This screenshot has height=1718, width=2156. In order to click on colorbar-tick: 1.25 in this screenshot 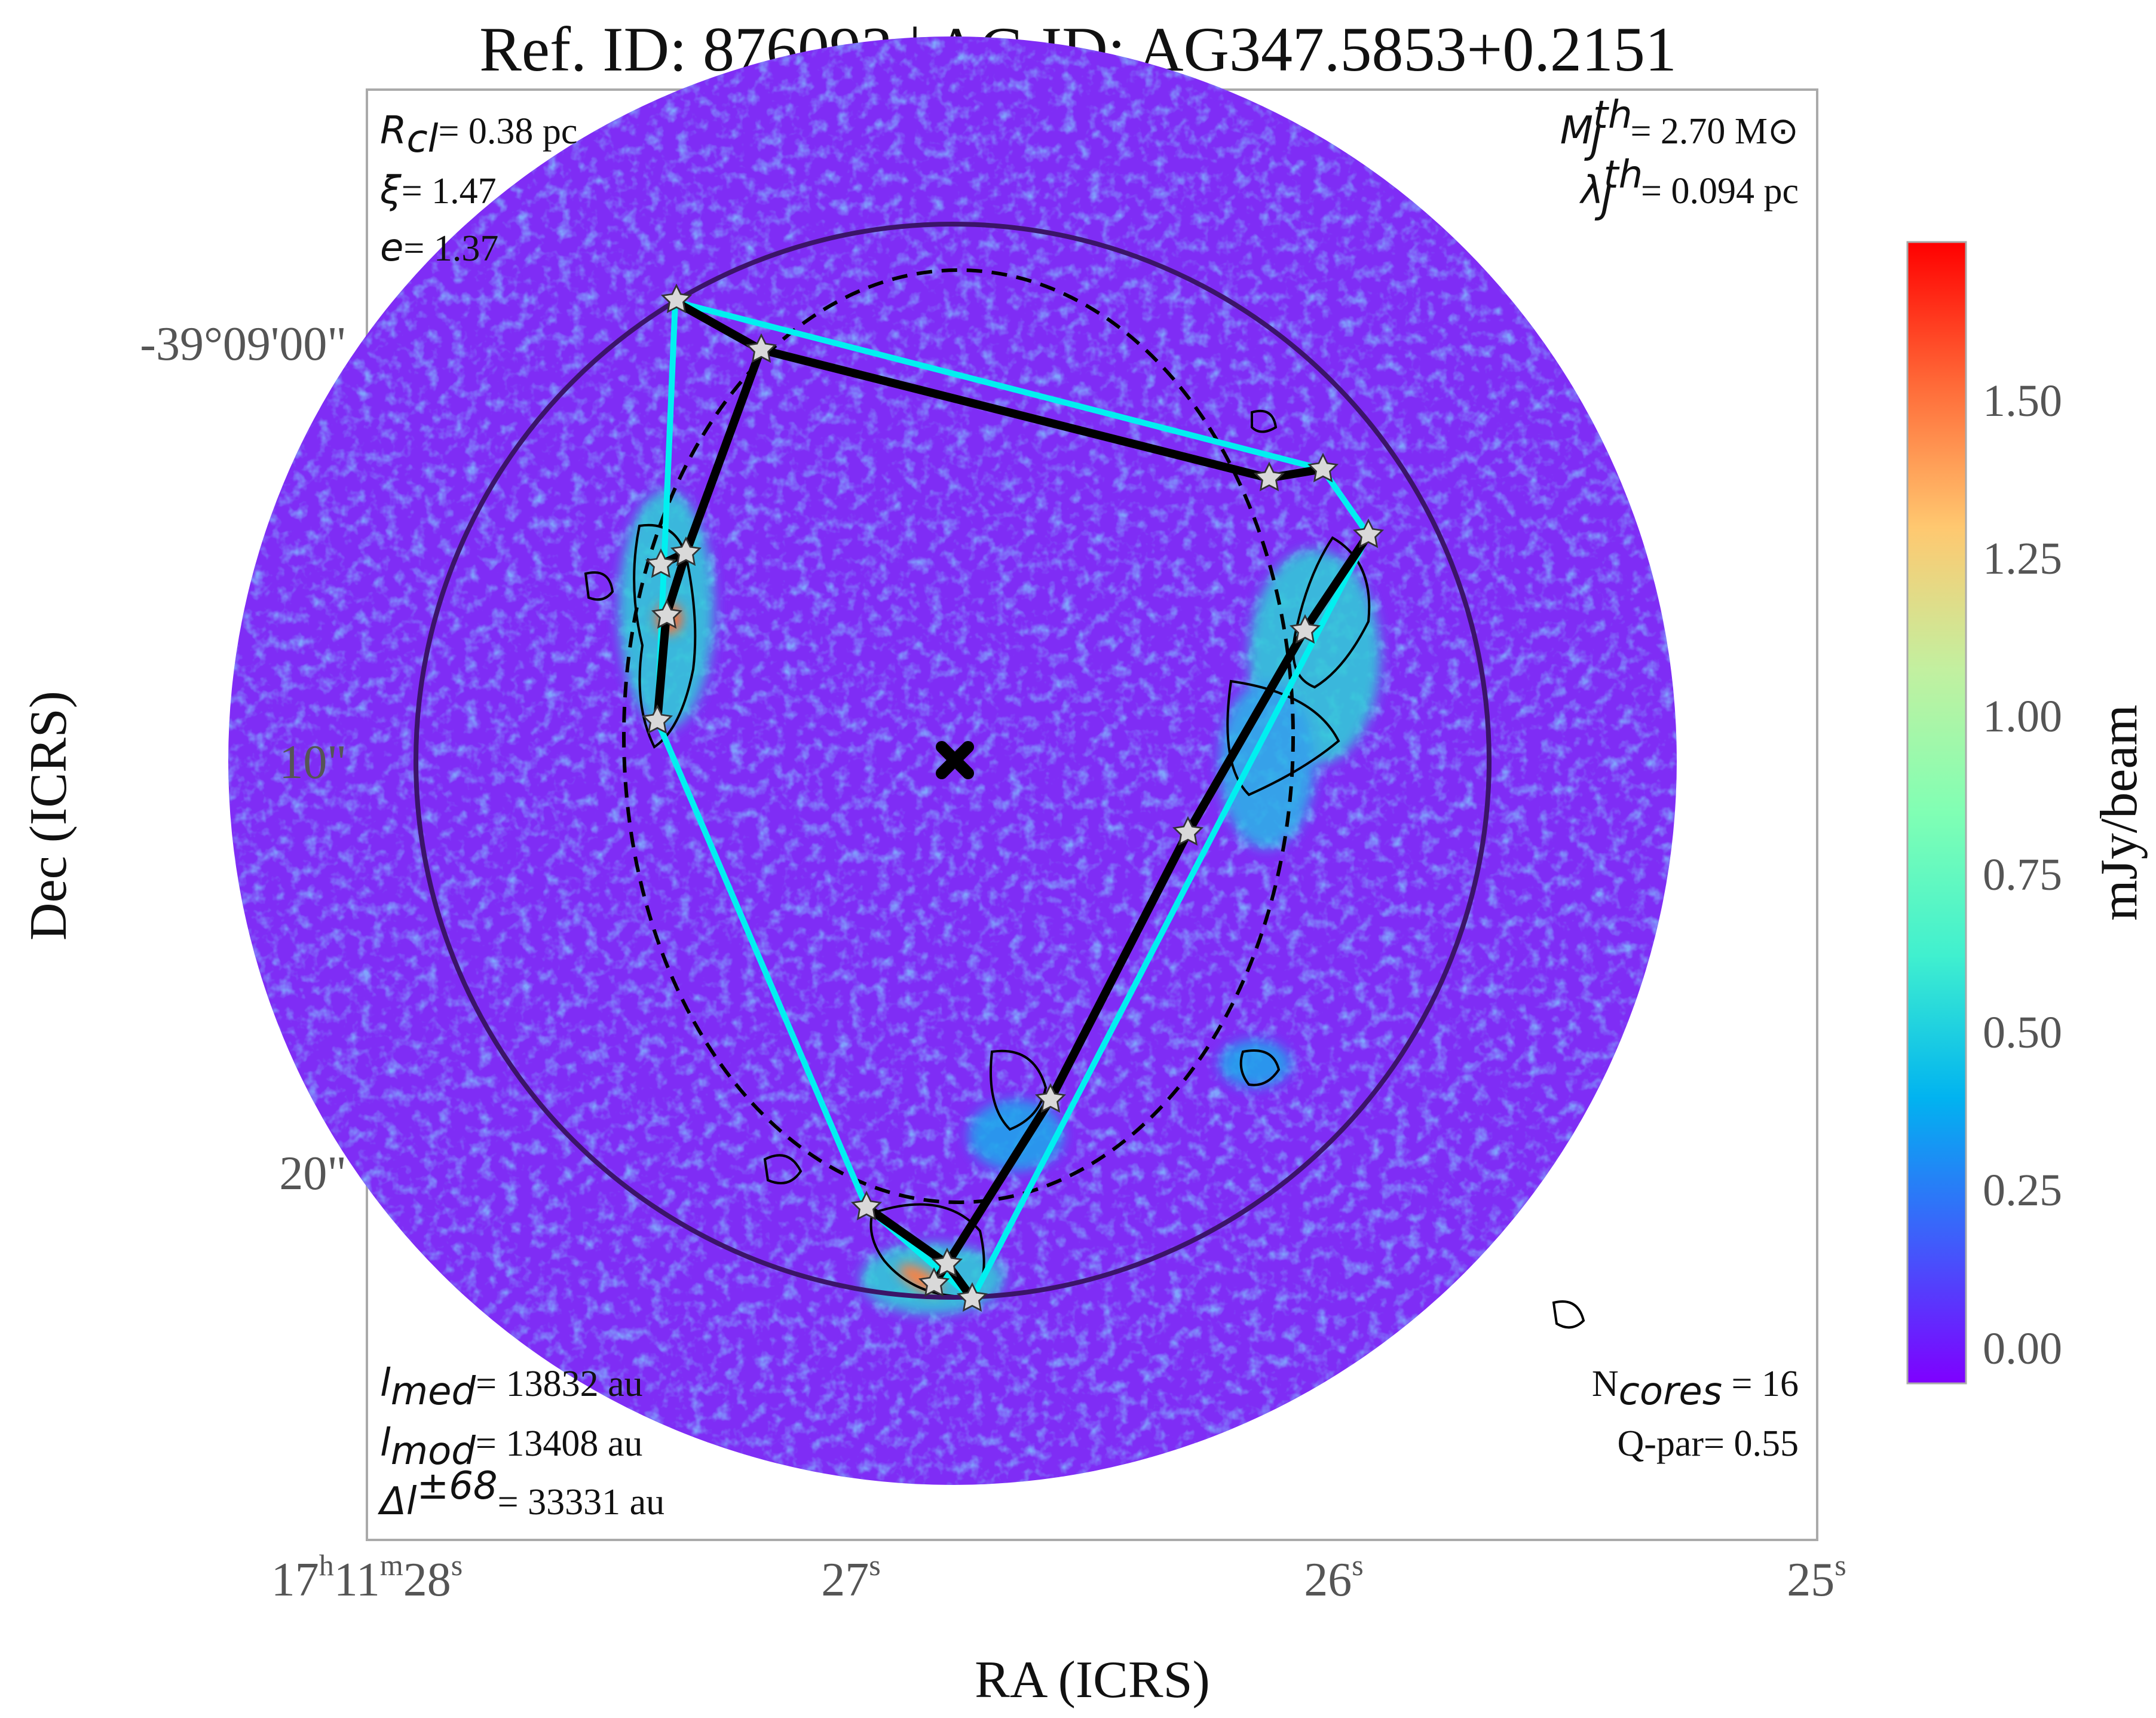, I will do `click(2022, 559)`.